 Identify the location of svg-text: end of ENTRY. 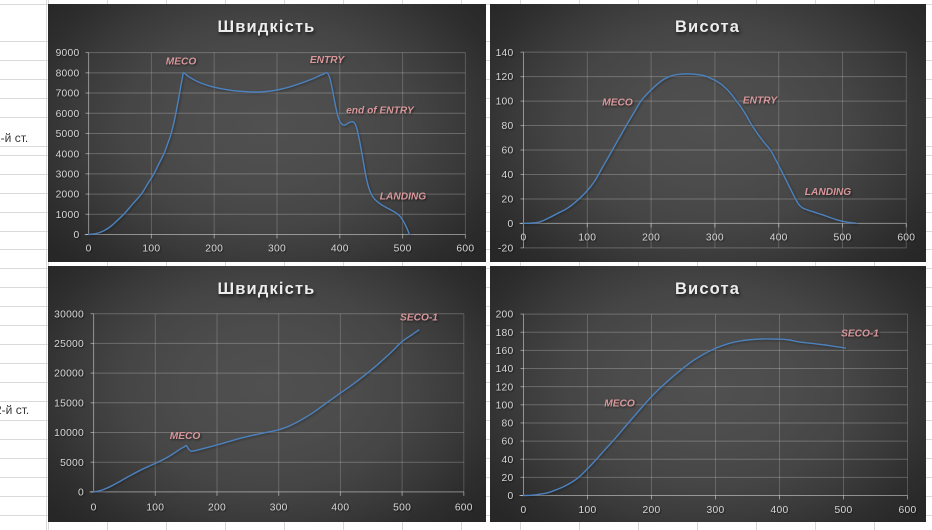
(380, 110).